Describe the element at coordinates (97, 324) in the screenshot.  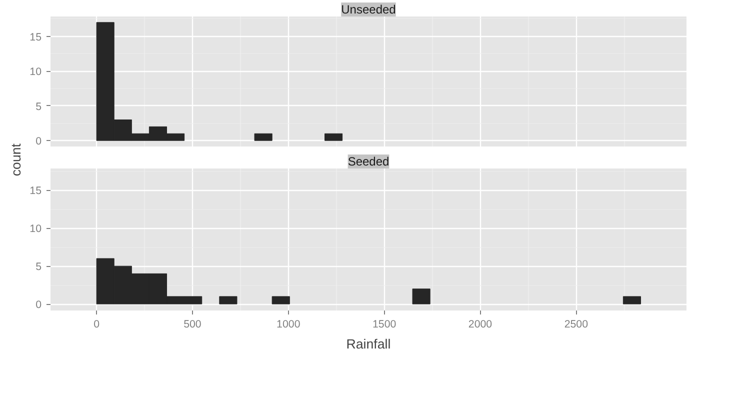
I see `x-tick-label: 0` at that location.